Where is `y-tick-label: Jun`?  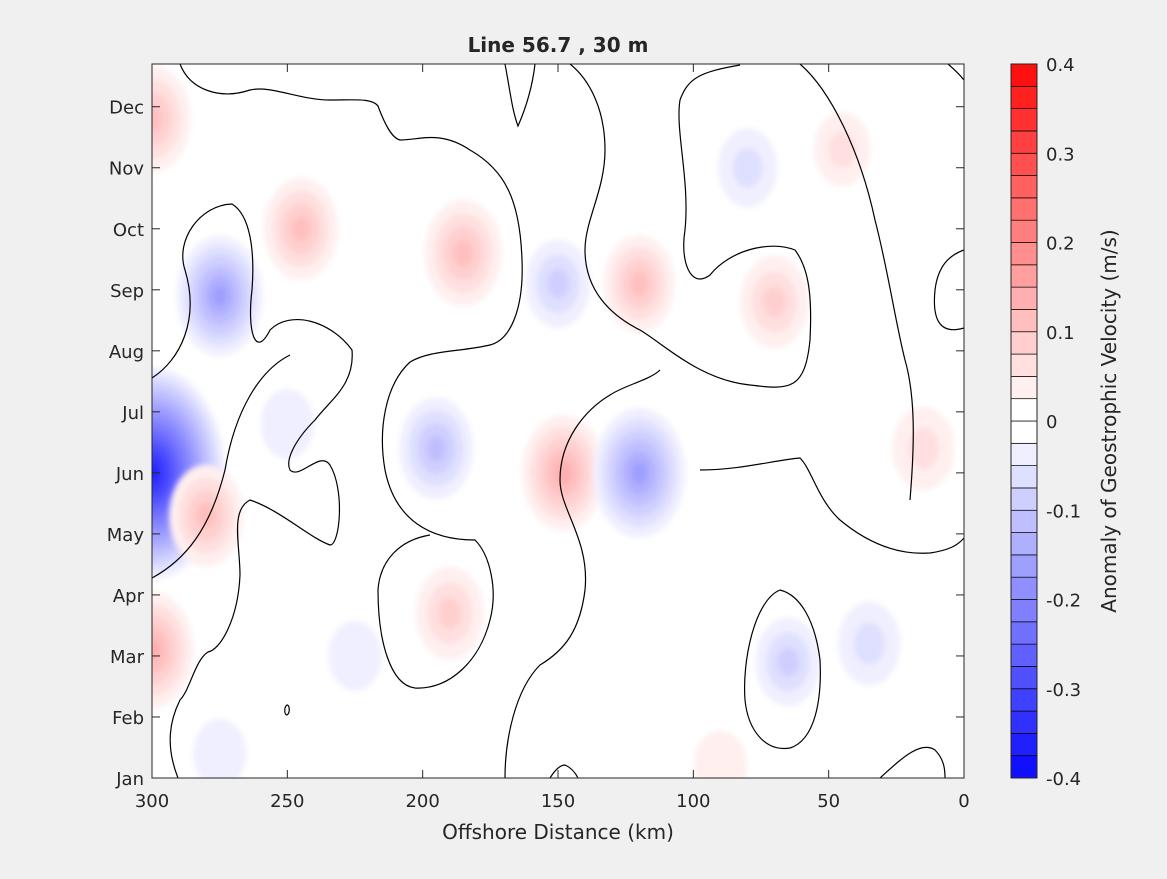
y-tick-label: Jun is located at coordinates (129, 474).